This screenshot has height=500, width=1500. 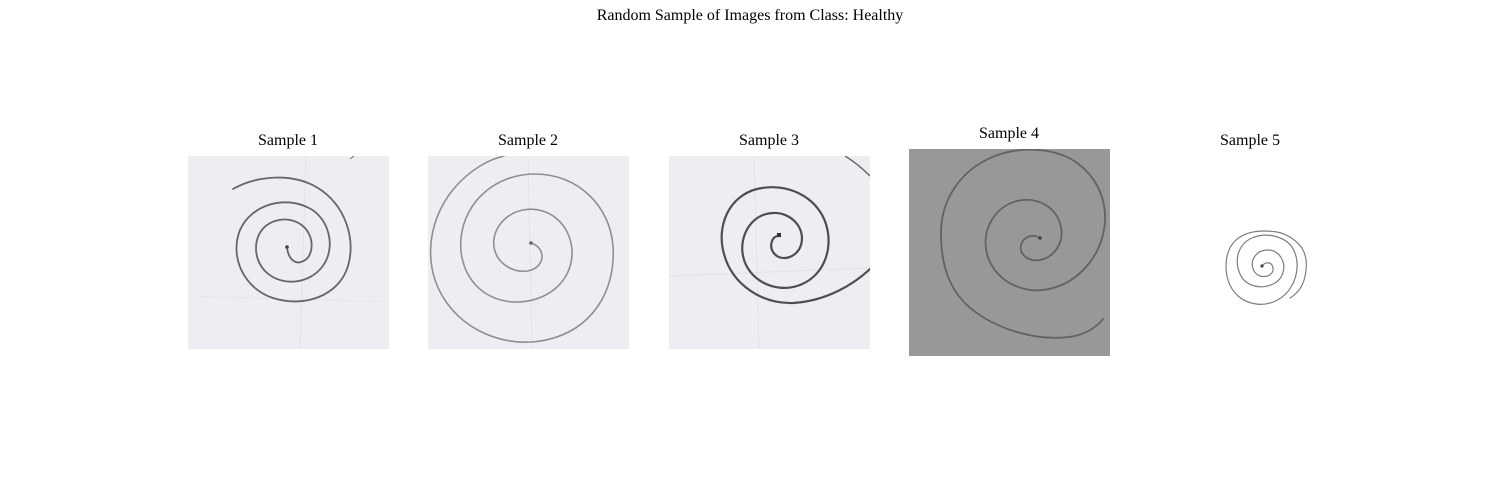 What do you see at coordinates (769, 140) in the screenshot?
I see `sample-3-title: Sample 3` at bounding box center [769, 140].